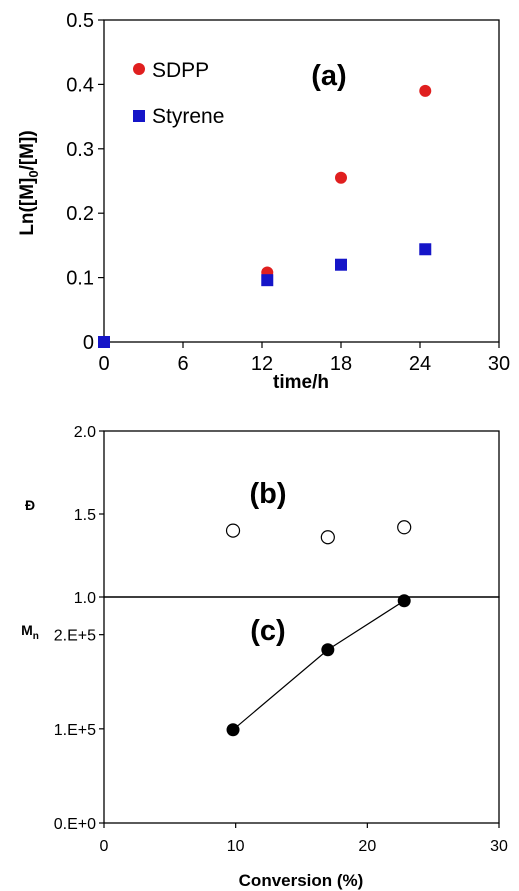  Describe the element at coordinates (85, 515) in the screenshot. I see `panel-b-y-tick-label: 1.5` at that location.